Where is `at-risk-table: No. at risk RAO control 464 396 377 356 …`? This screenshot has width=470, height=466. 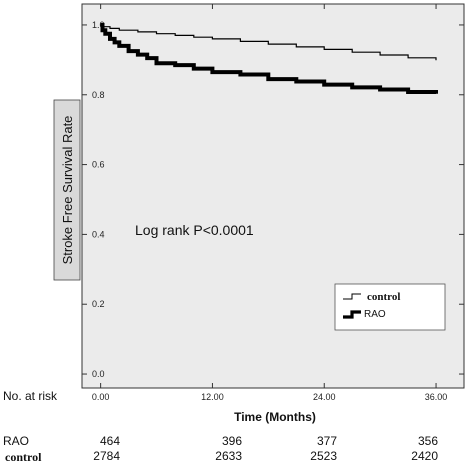
at-risk-table: No. at risk RAO control 464 396 377 356 … is located at coordinates (220, 426).